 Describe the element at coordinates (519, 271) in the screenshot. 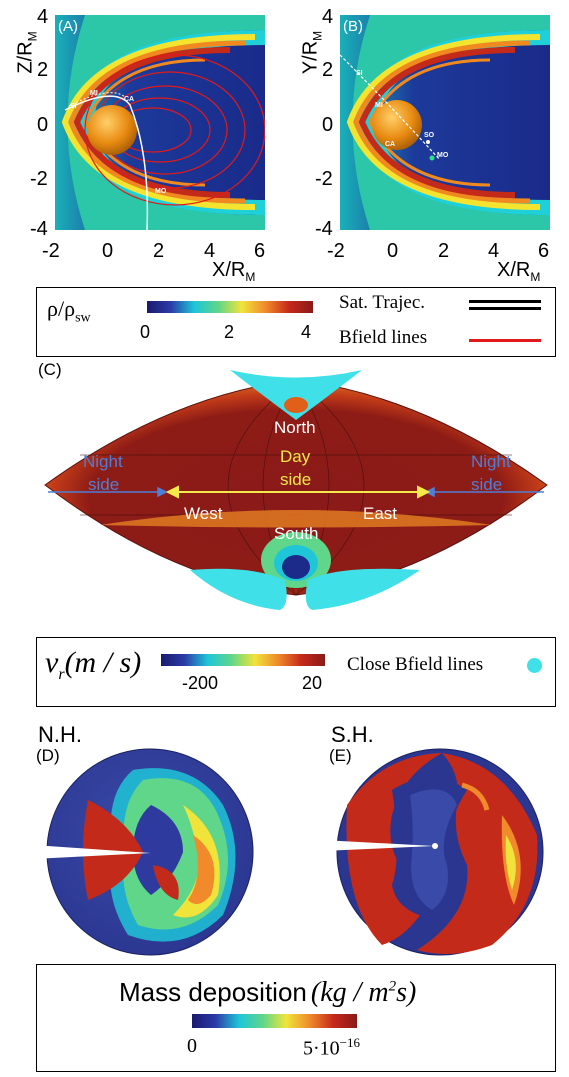

I see `panel-b-xlabel: X/RM` at that location.